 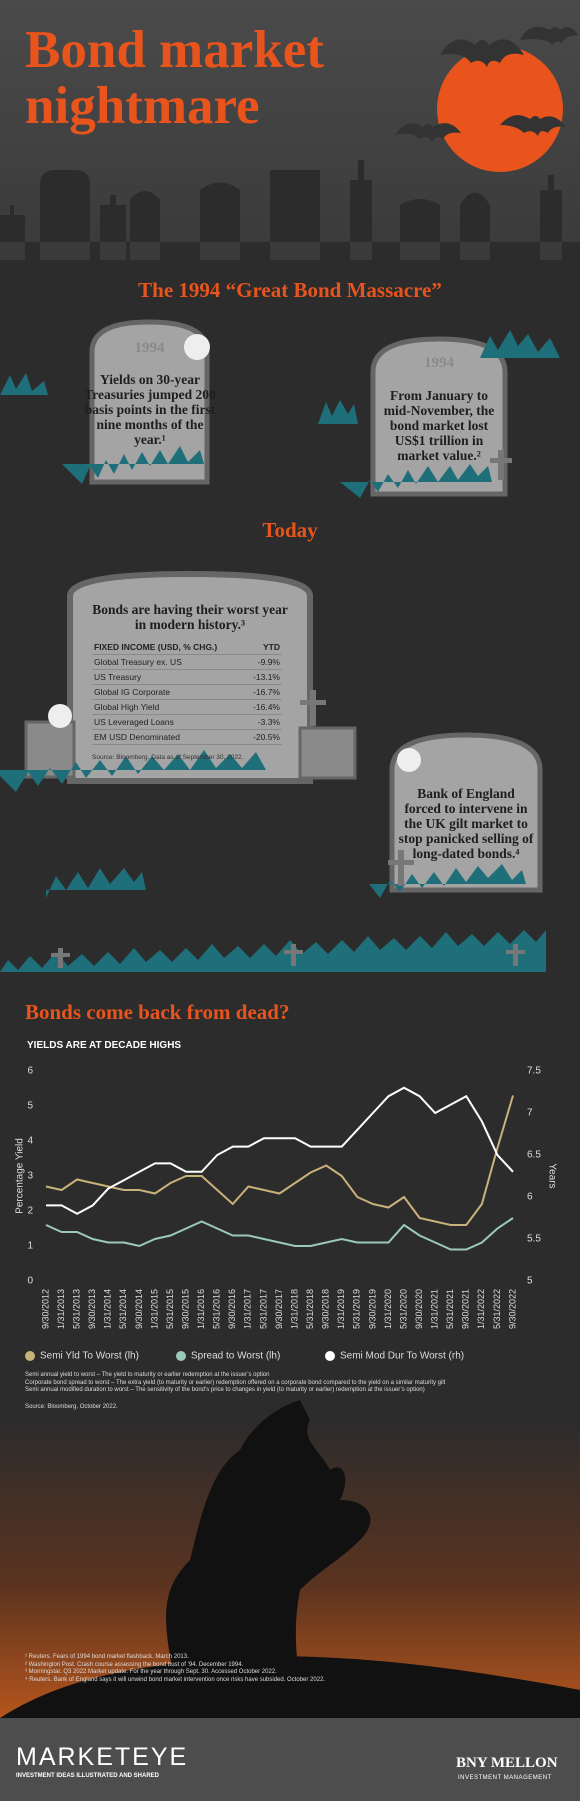 I want to click on bats, so click(x=486, y=84).